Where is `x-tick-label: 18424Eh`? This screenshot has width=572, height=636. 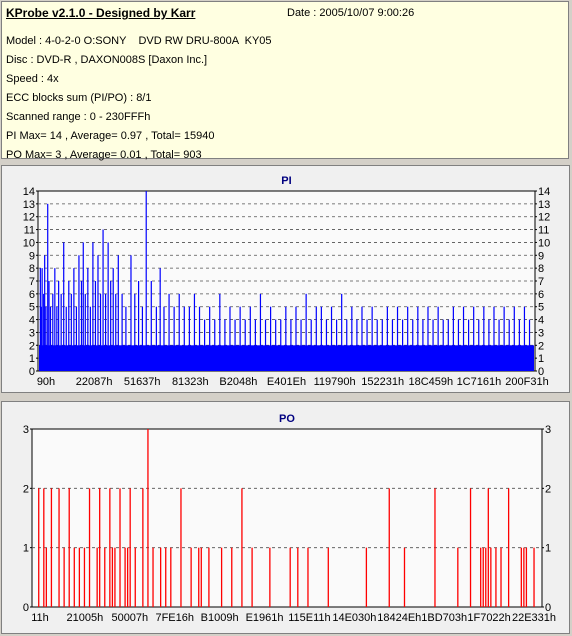
x-tick-label: 18424Eh is located at coordinates (399, 618).